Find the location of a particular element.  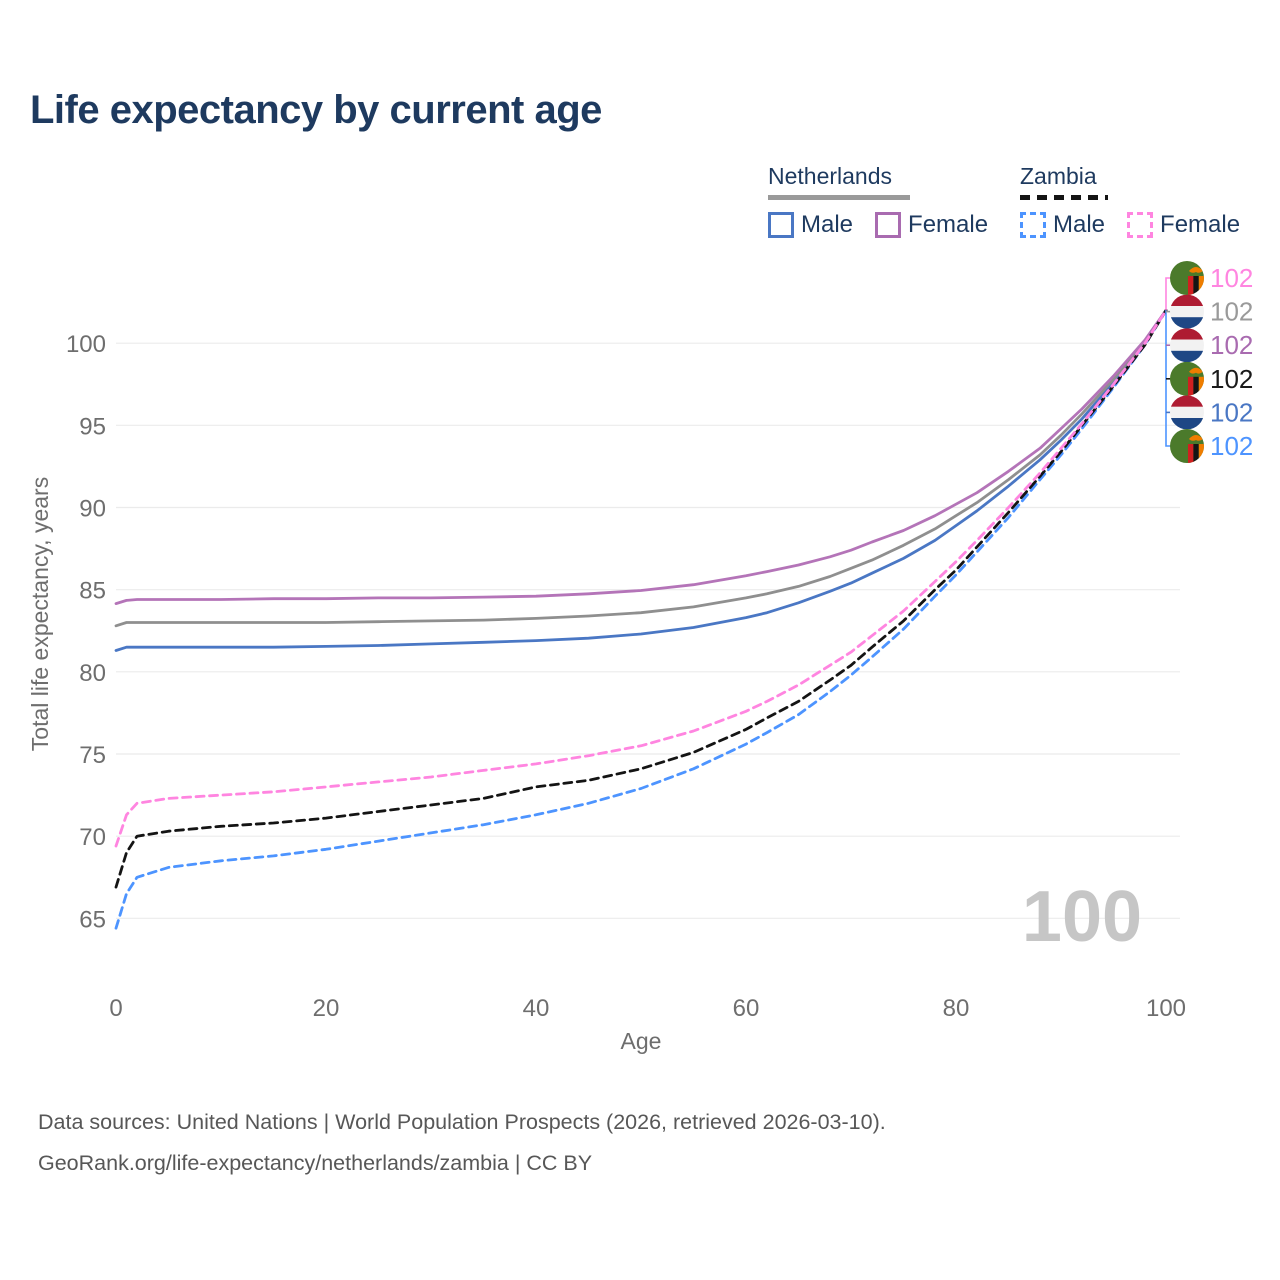

watermark-age: 100 is located at coordinates (1082, 917).